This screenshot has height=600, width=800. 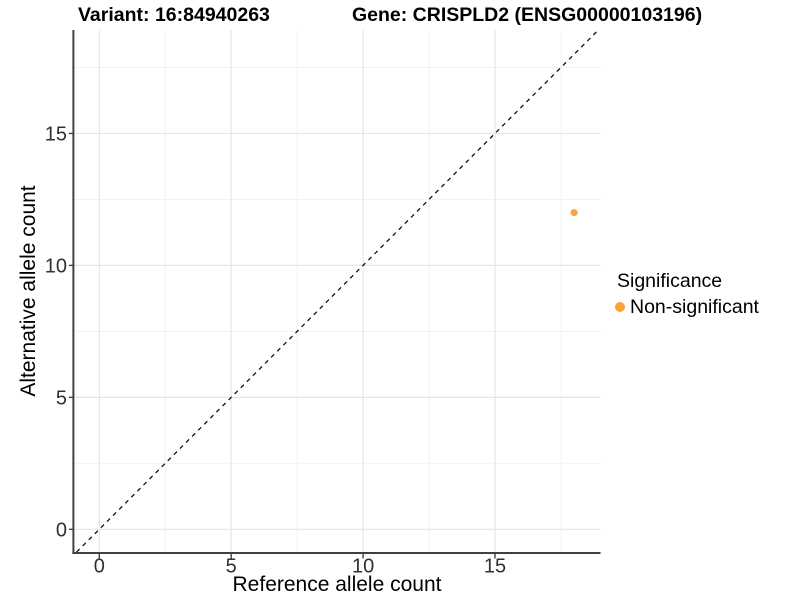 What do you see at coordinates (687, 294) in the screenshot?
I see `legend: Significance Non-significant` at bounding box center [687, 294].